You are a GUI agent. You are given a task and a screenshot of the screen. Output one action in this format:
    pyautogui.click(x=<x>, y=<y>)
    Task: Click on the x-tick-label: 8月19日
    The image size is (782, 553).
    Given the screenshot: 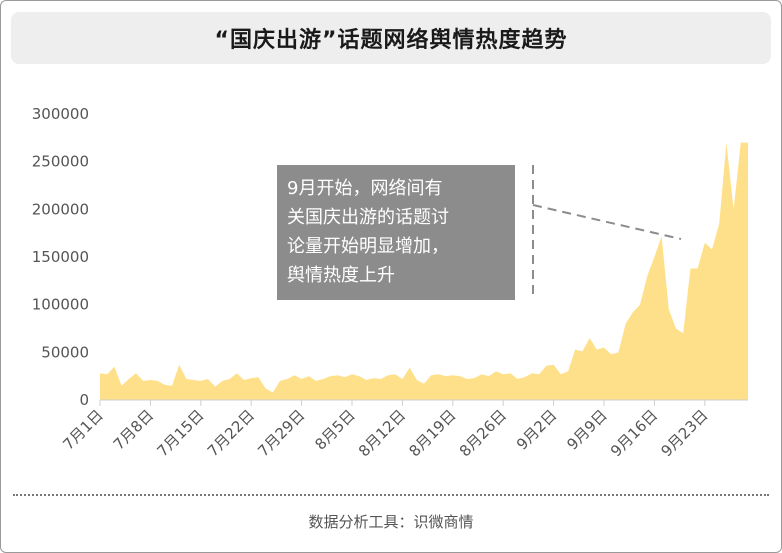 What is the action you would take?
    pyautogui.click(x=432, y=433)
    